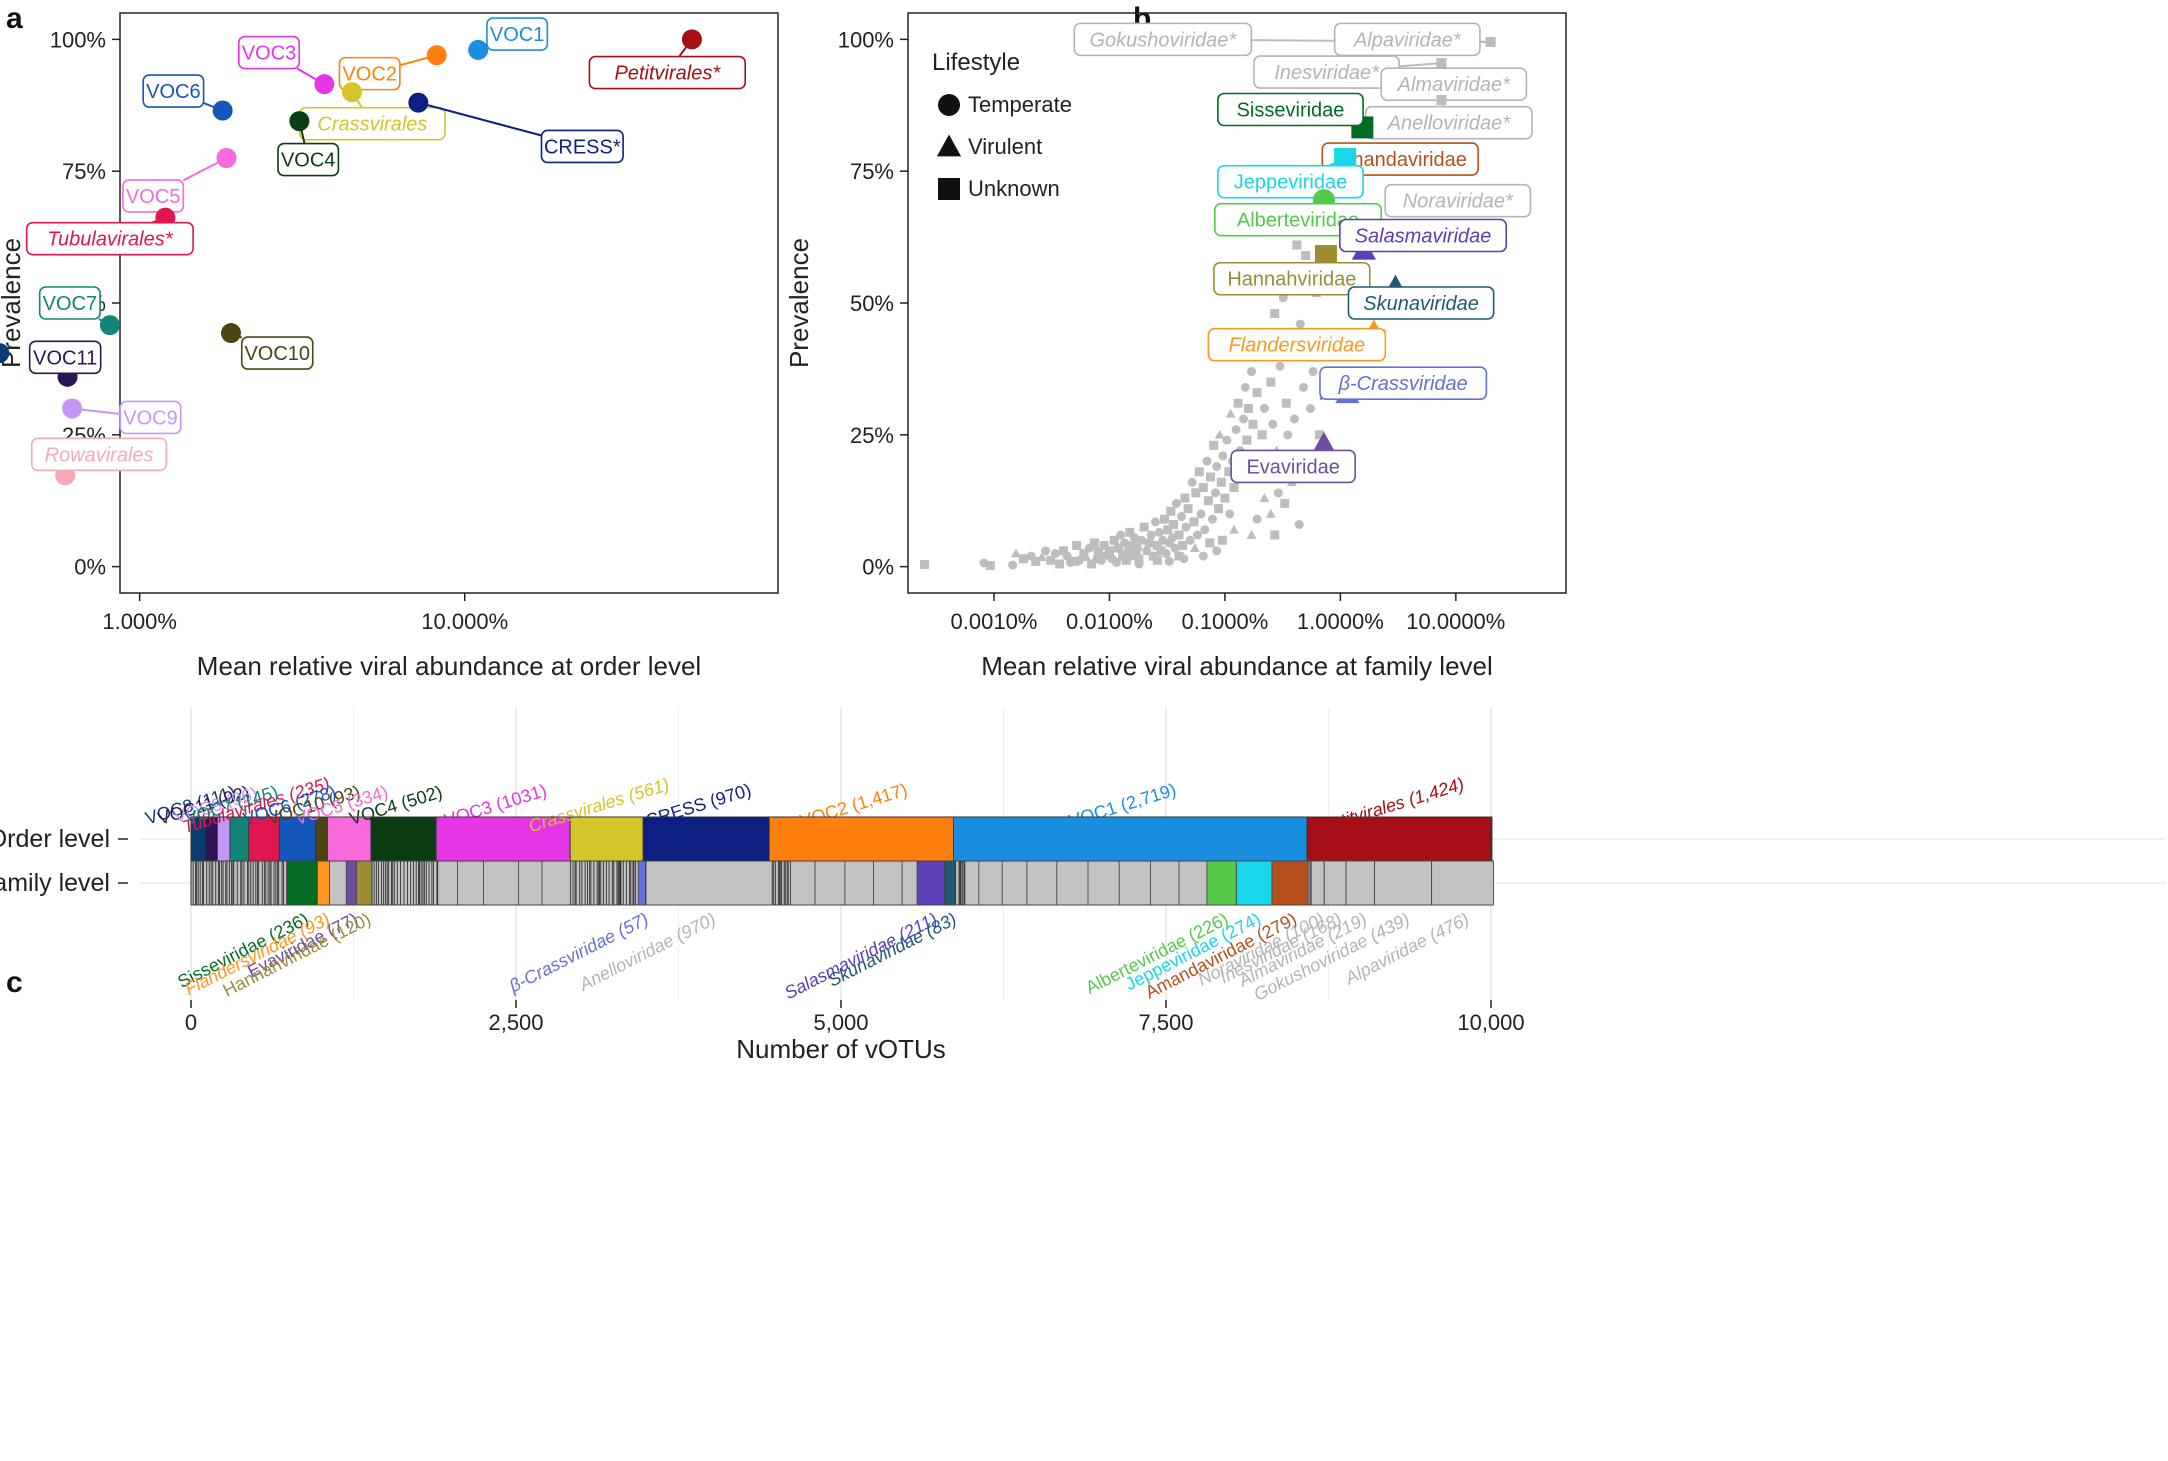 Image resolution: width=2168 pixels, height=1461 pixels. I want to click on point-sisseviridae-label: Sisseviridae, so click(1291, 110).